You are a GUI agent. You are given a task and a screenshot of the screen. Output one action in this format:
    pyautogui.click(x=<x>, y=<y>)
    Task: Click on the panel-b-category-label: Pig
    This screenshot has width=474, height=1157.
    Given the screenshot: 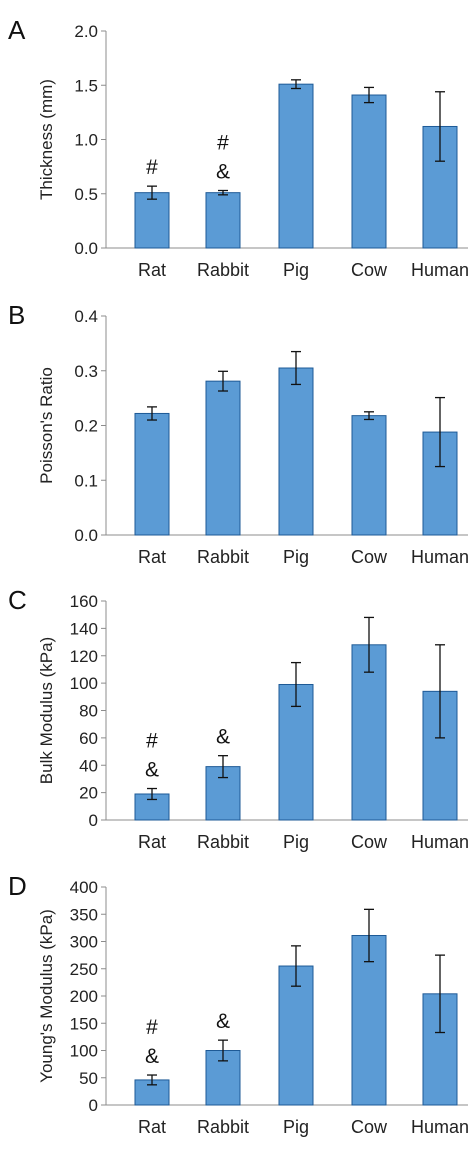 What is the action you would take?
    pyautogui.click(x=296, y=557)
    